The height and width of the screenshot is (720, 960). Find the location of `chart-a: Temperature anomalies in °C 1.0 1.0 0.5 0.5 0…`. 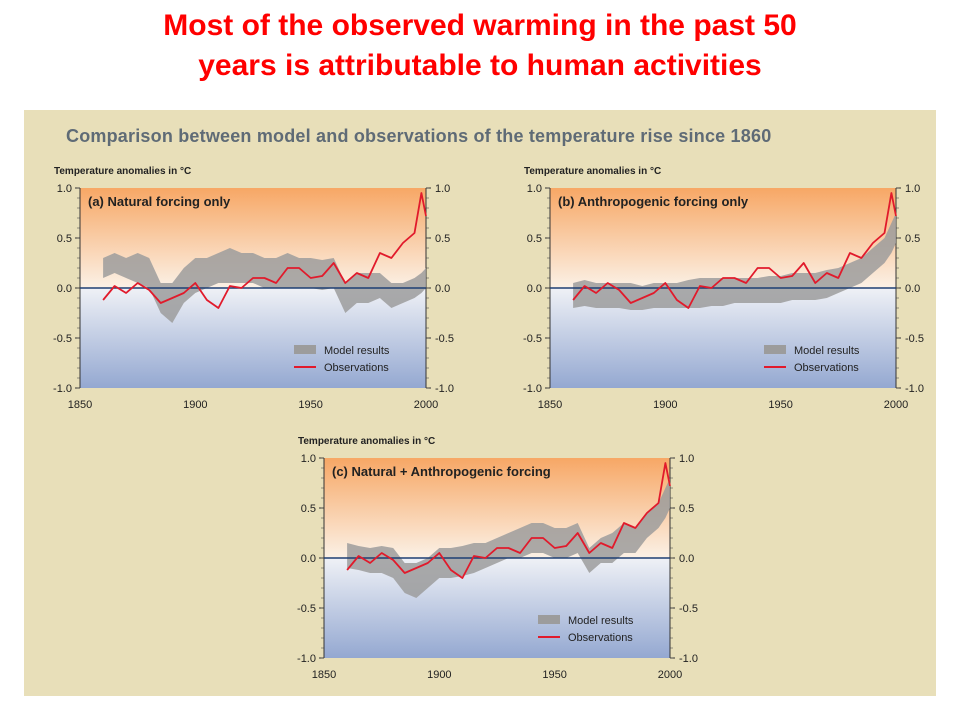

chart-a: Temperature anomalies in °C 1.0 1.0 0.5 0.5 0… is located at coordinates (253, 288).